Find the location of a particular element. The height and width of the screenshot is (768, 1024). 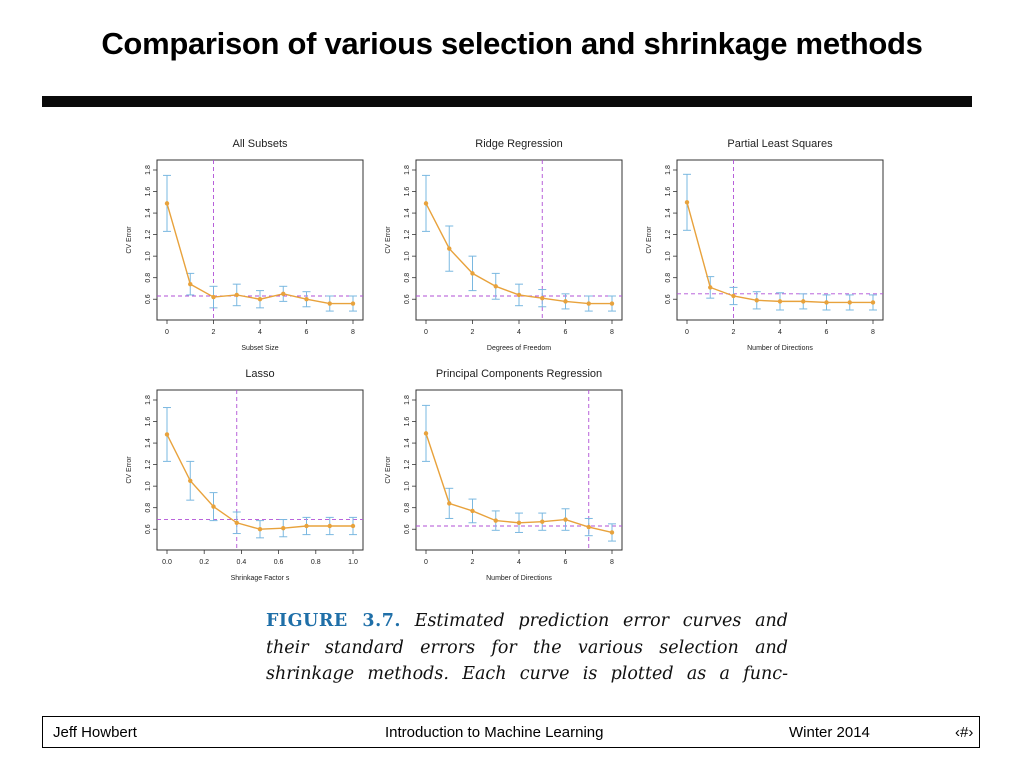

footer-term: Winter 2014 is located at coordinates (829, 732).